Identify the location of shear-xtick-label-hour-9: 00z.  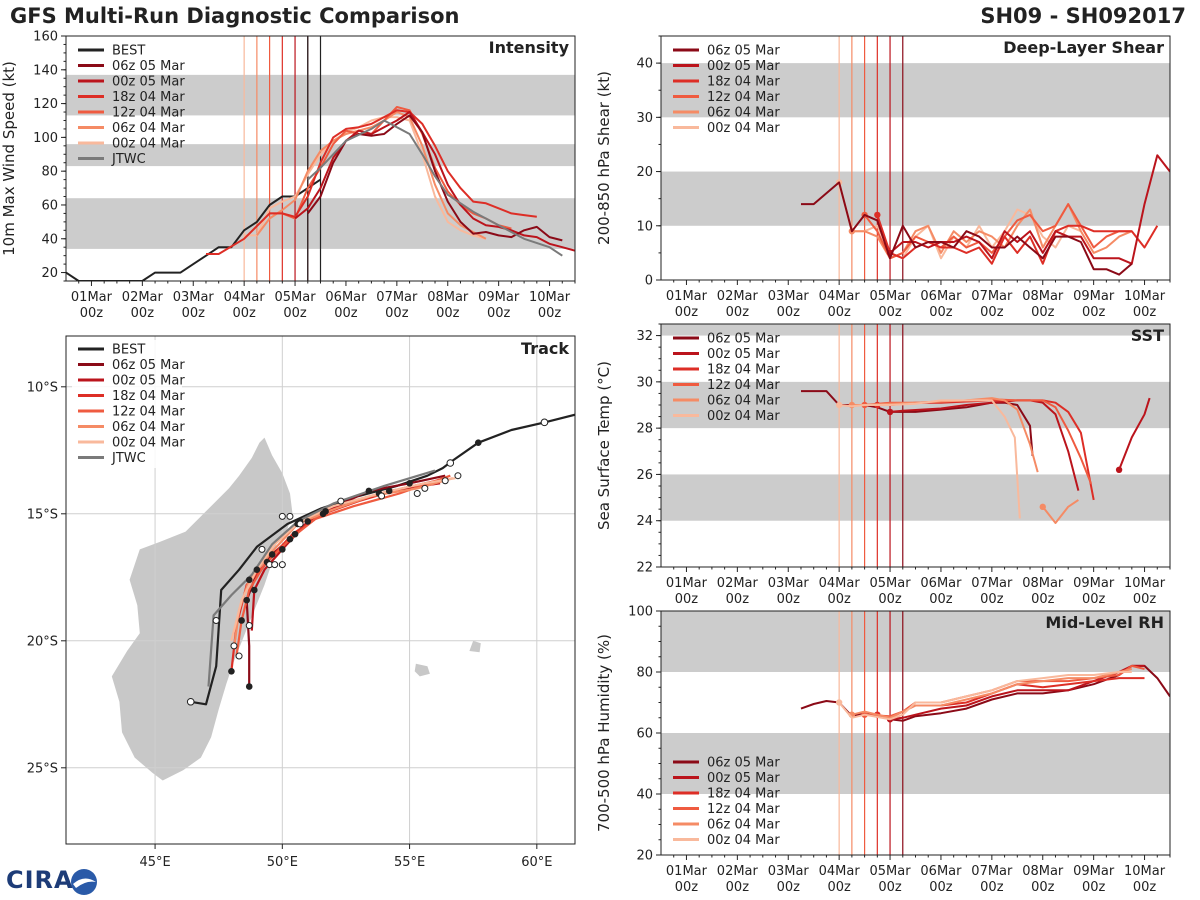
(1145, 312).